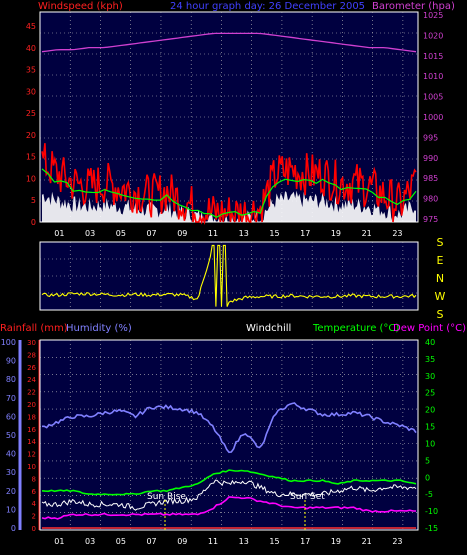  Describe the element at coordinates (34, 479) in the screenshot. I see `rainfall-tick-label: 8` at that location.